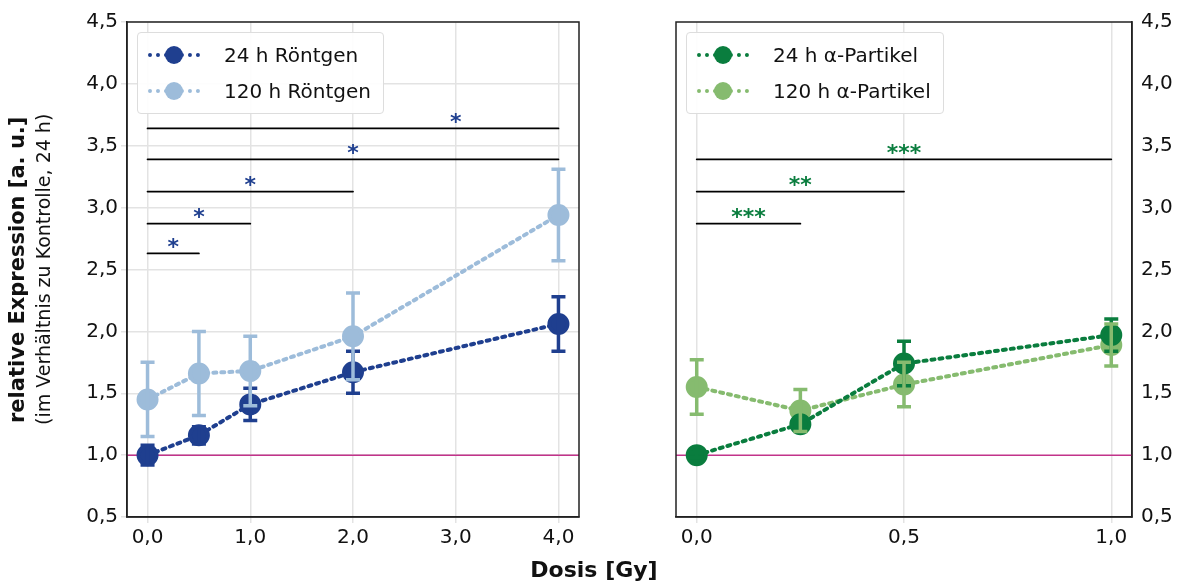  What do you see at coordinates (102, 329) in the screenshot?
I see `y-tick-label: 2,0` at bounding box center [102, 329].